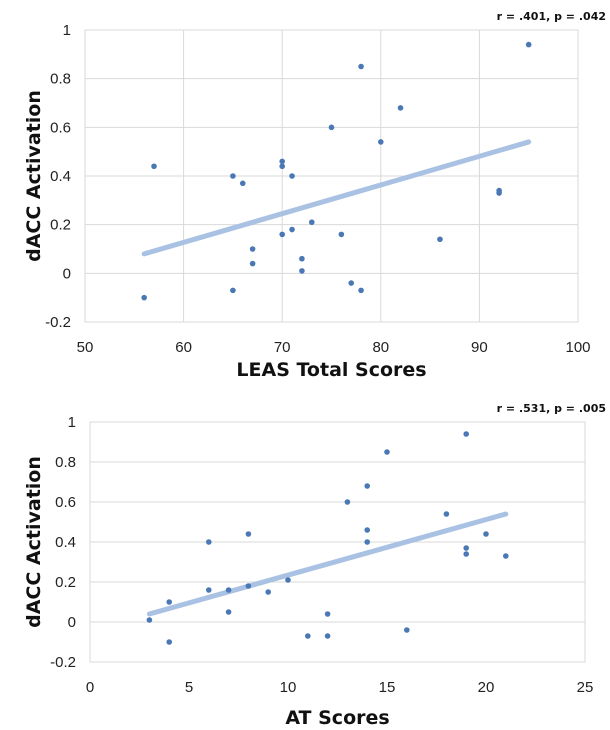  I want to click on x-tick-label: 25, so click(585, 687).